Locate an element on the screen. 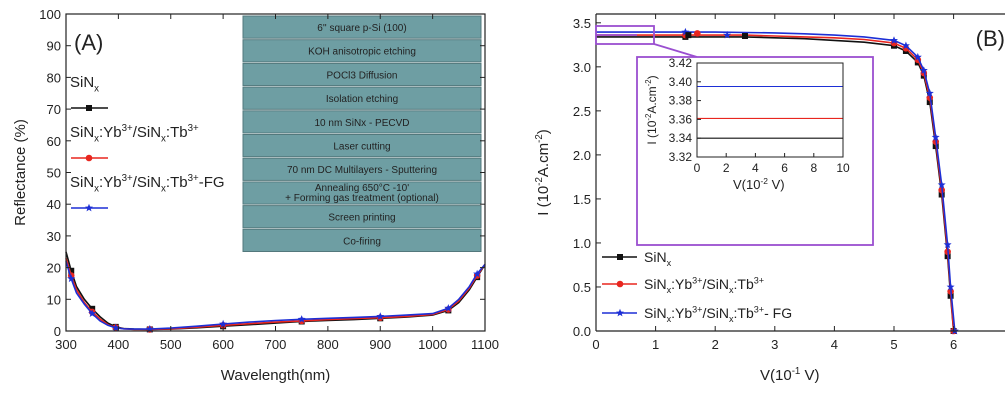  panel-label: (A) is located at coordinates (88, 42).